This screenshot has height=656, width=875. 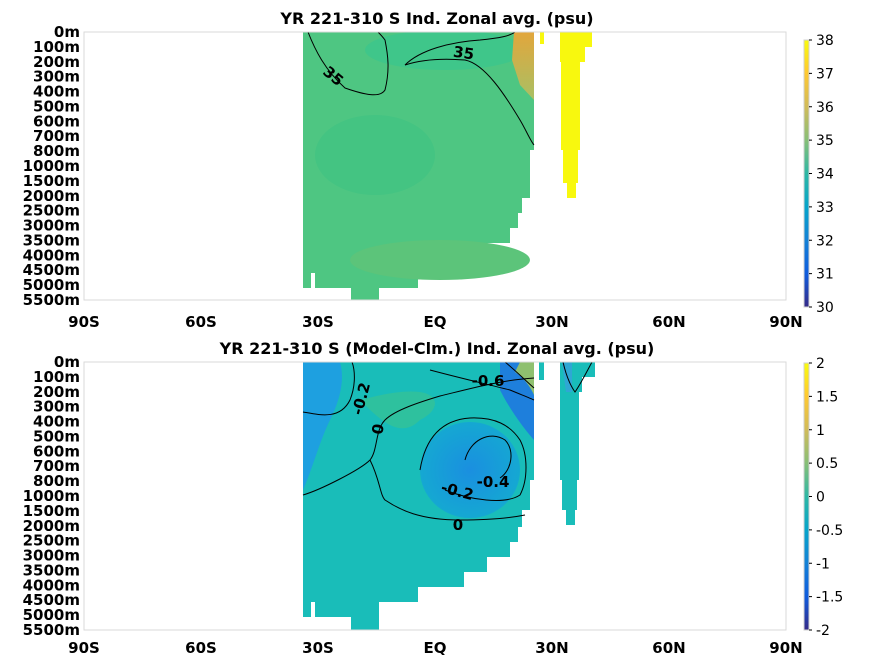 I want to click on contour-redsea, so click(x=577, y=377).